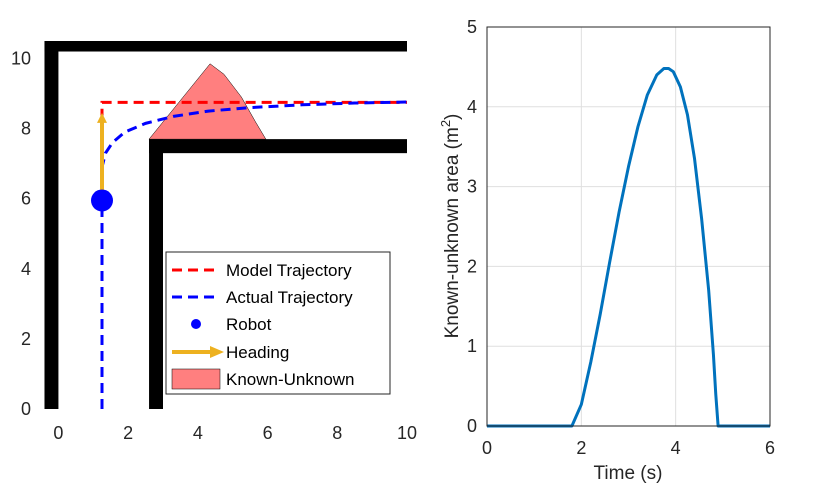 The width and height of the screenshot is (813, 500). What do you see at coordinates (452, 232) in the screenshot?
I see `area-y-axis-label-text: Known-unknown area (m` at bounding box center [452, 232].